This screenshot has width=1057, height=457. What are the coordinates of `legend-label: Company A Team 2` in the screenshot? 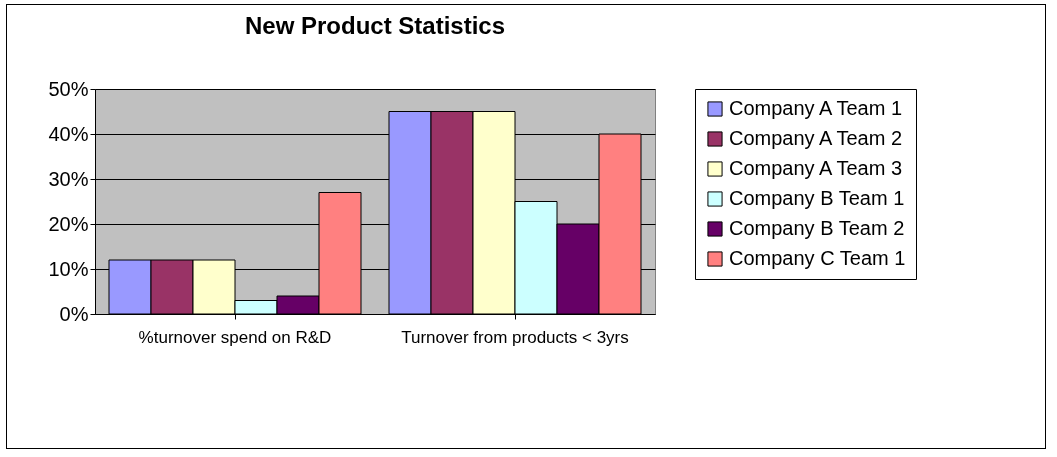 It's located at (816, 138).